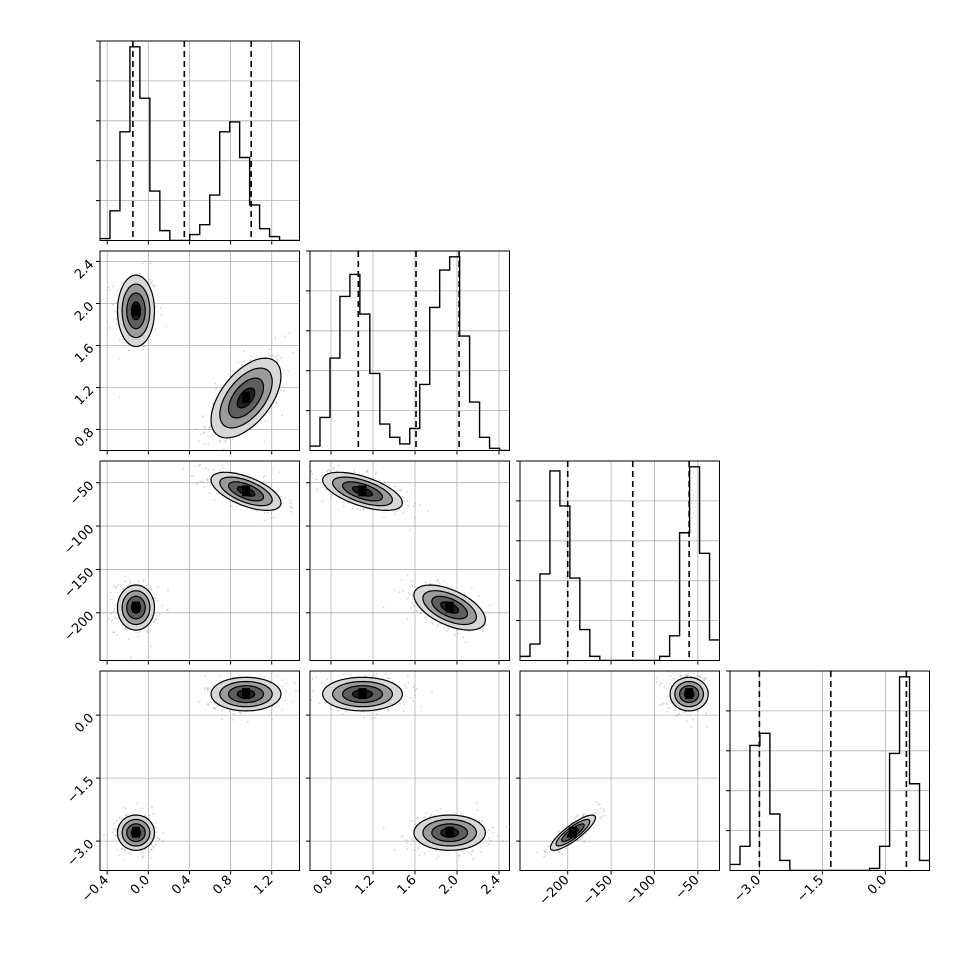  I want to click on x-tick-label: 0.8, so click(222, 885).